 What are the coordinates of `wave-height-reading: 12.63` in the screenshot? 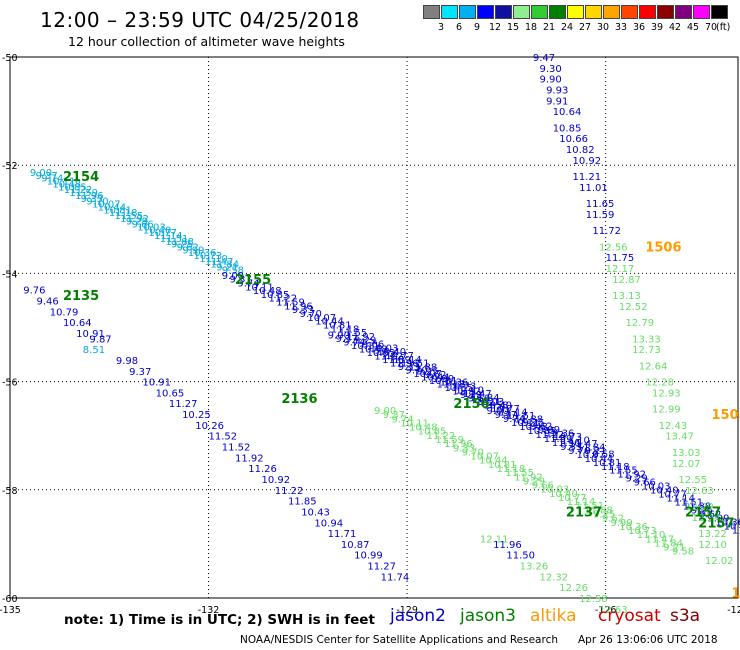 It's located at (699, 491).